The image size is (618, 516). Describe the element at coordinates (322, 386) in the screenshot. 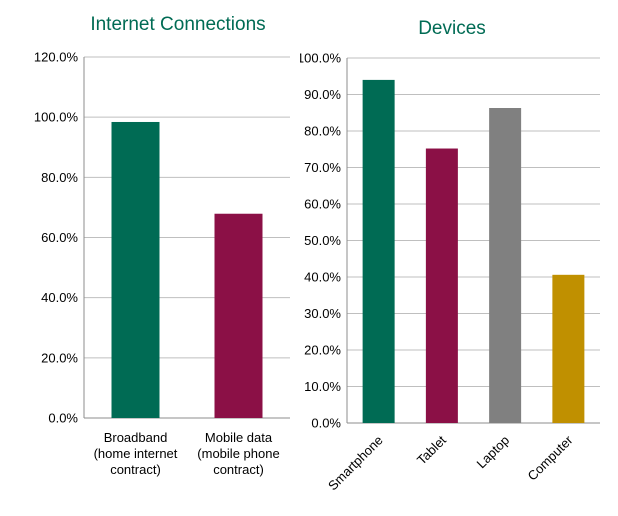

I see `y-tick-label: 10.0%` at that location.